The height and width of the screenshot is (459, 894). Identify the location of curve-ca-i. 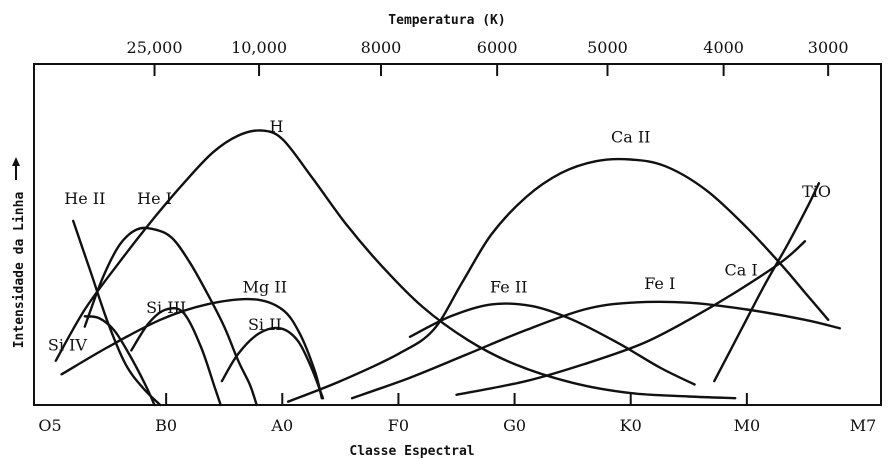
(631, 318).